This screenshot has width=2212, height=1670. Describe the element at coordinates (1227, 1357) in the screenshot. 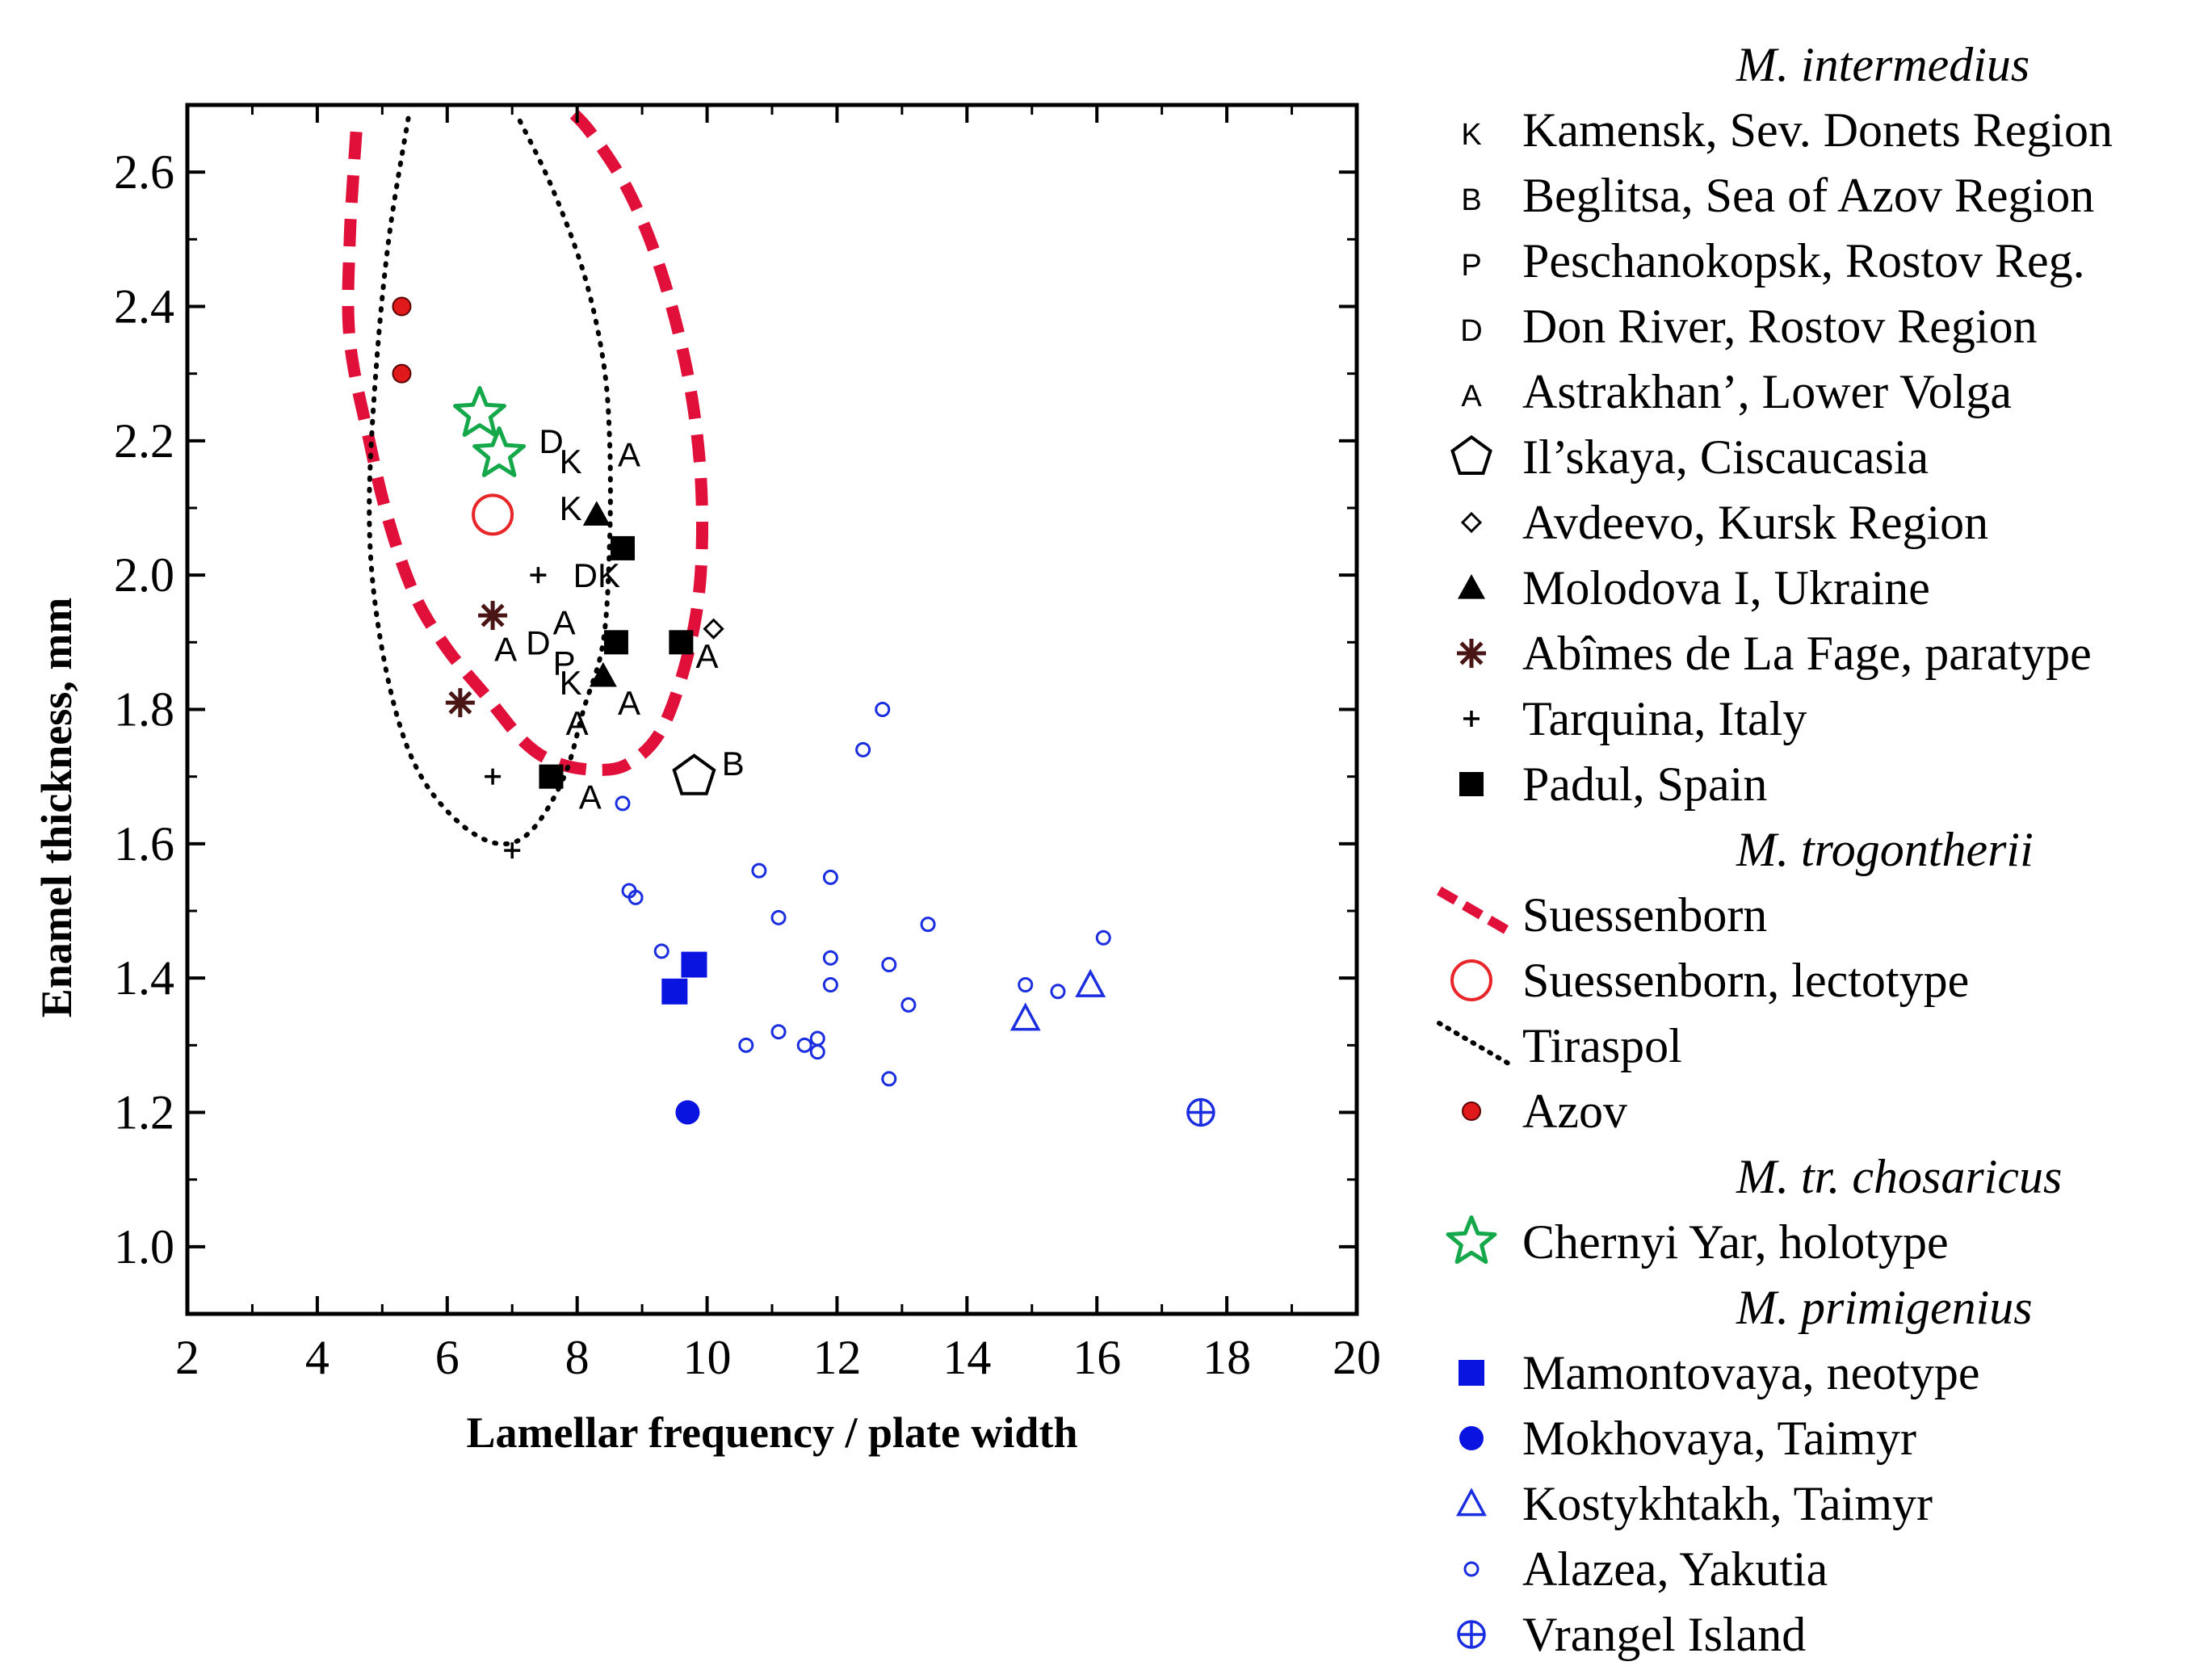

I see `x-tick-label: 18` at that location.